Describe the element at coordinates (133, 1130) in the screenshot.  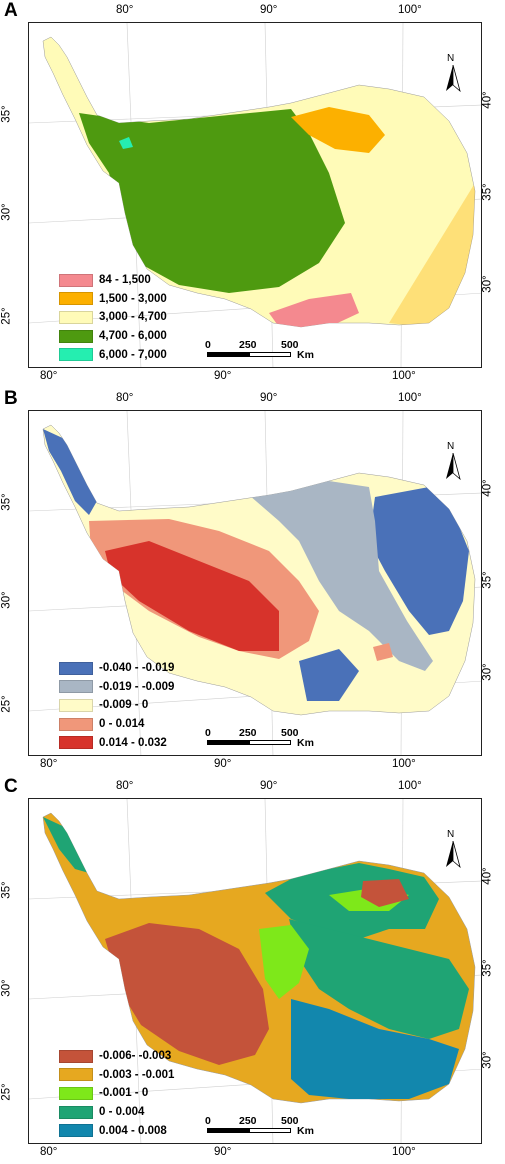
I see `legend-label: 0.004 - 0.008` at that location.